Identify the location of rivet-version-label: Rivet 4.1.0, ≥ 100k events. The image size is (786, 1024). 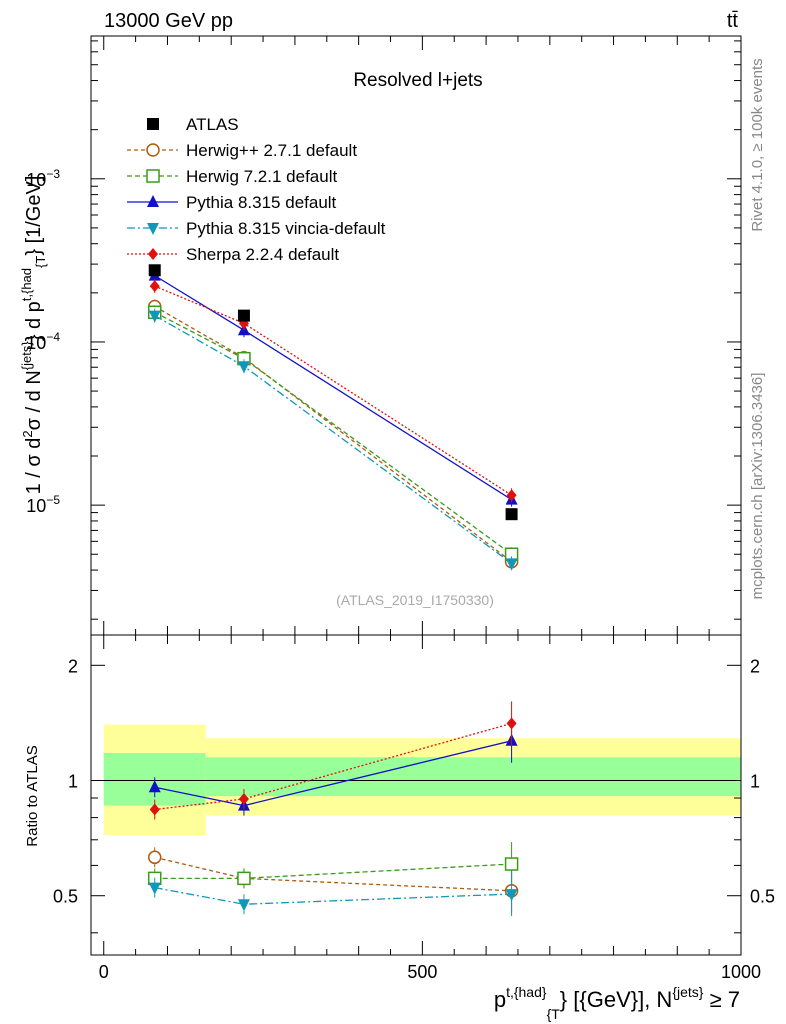
(757, 144).